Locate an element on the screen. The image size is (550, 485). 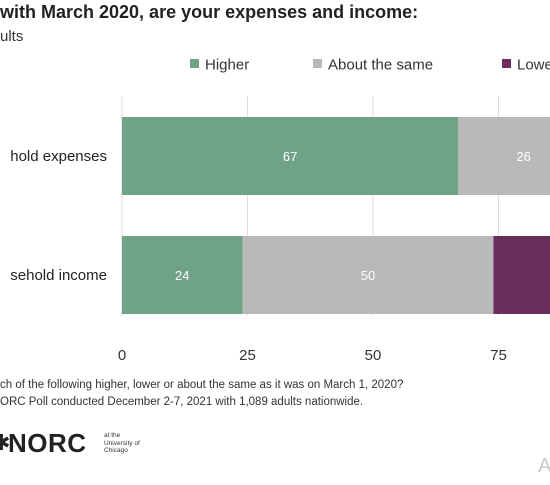
logo-wordmark: NORC is located at coordinates (47, 443).